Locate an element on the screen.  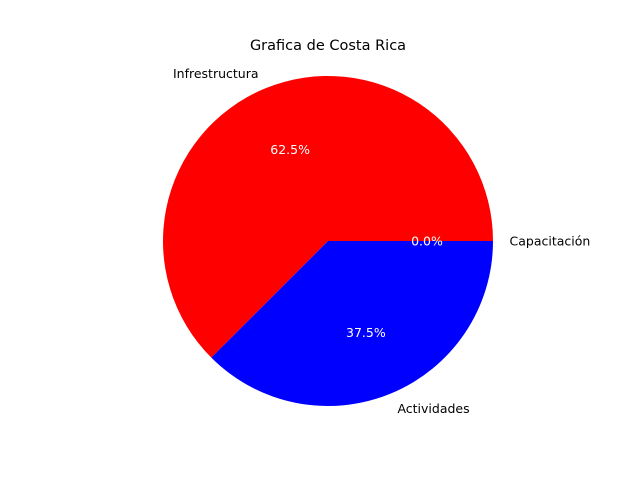
category-label-infrestructura: Infrestructura is located at coordinates (216, 73).